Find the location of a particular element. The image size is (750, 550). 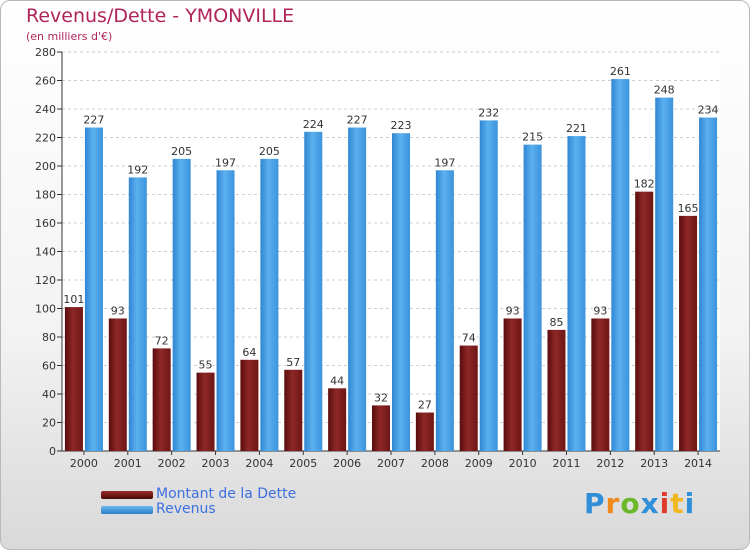

bar-revenus-2001 is located at coordinates (137, 314).